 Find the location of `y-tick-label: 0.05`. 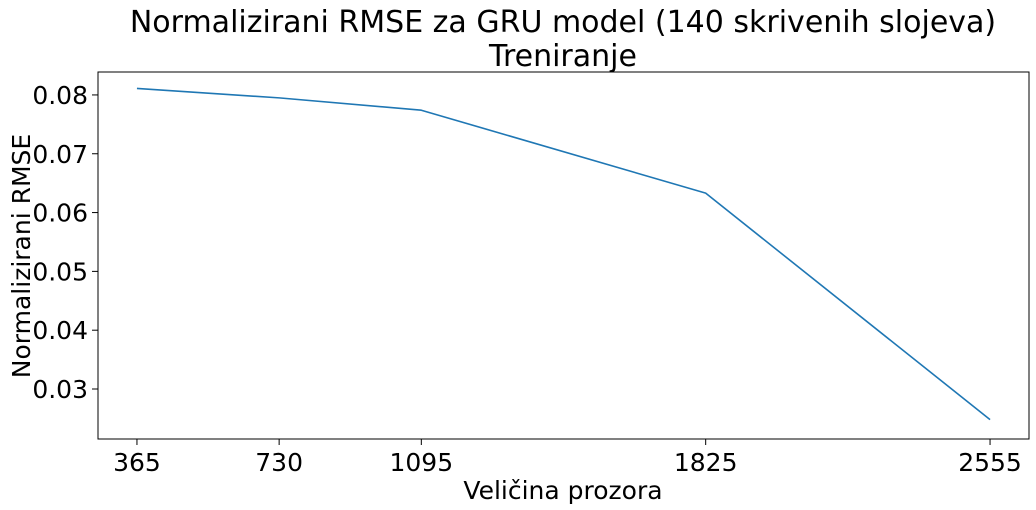

y-tick-label: 0.05 is located at coordinates (60, 271).